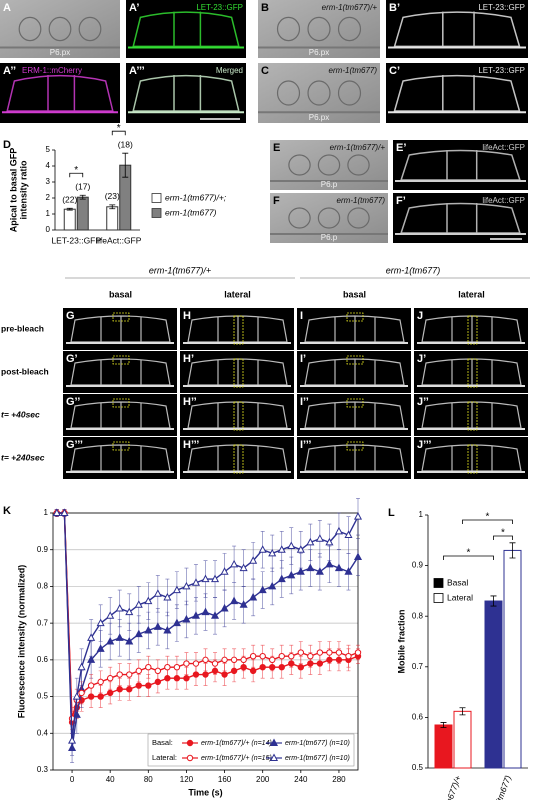 Image resolution: width=534 pixels, height=800 pixels. Describe the element at coordinates (276, 201) in the screenshot. I see `panel-label: F` at that location.